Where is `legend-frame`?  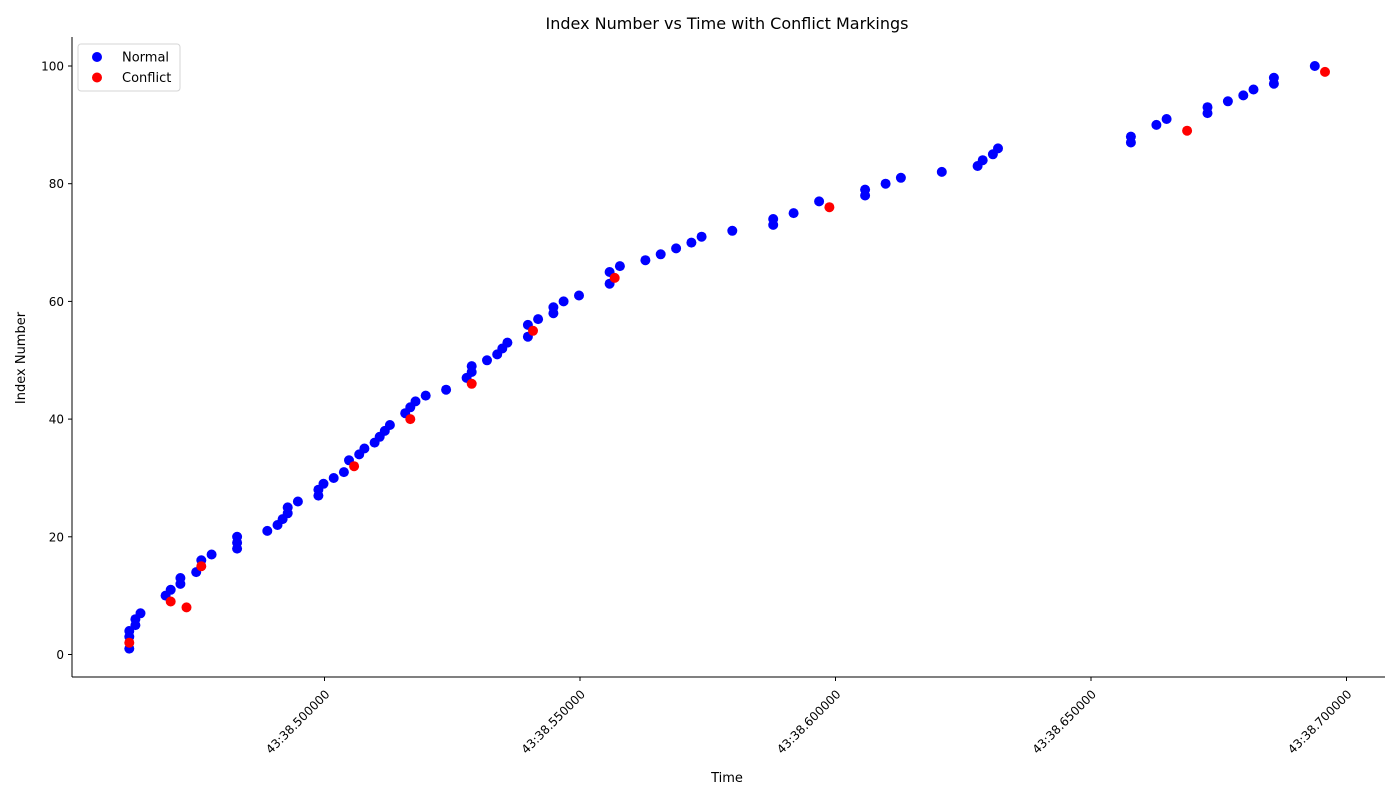 legend-frame is located at coordinates (129, 67).